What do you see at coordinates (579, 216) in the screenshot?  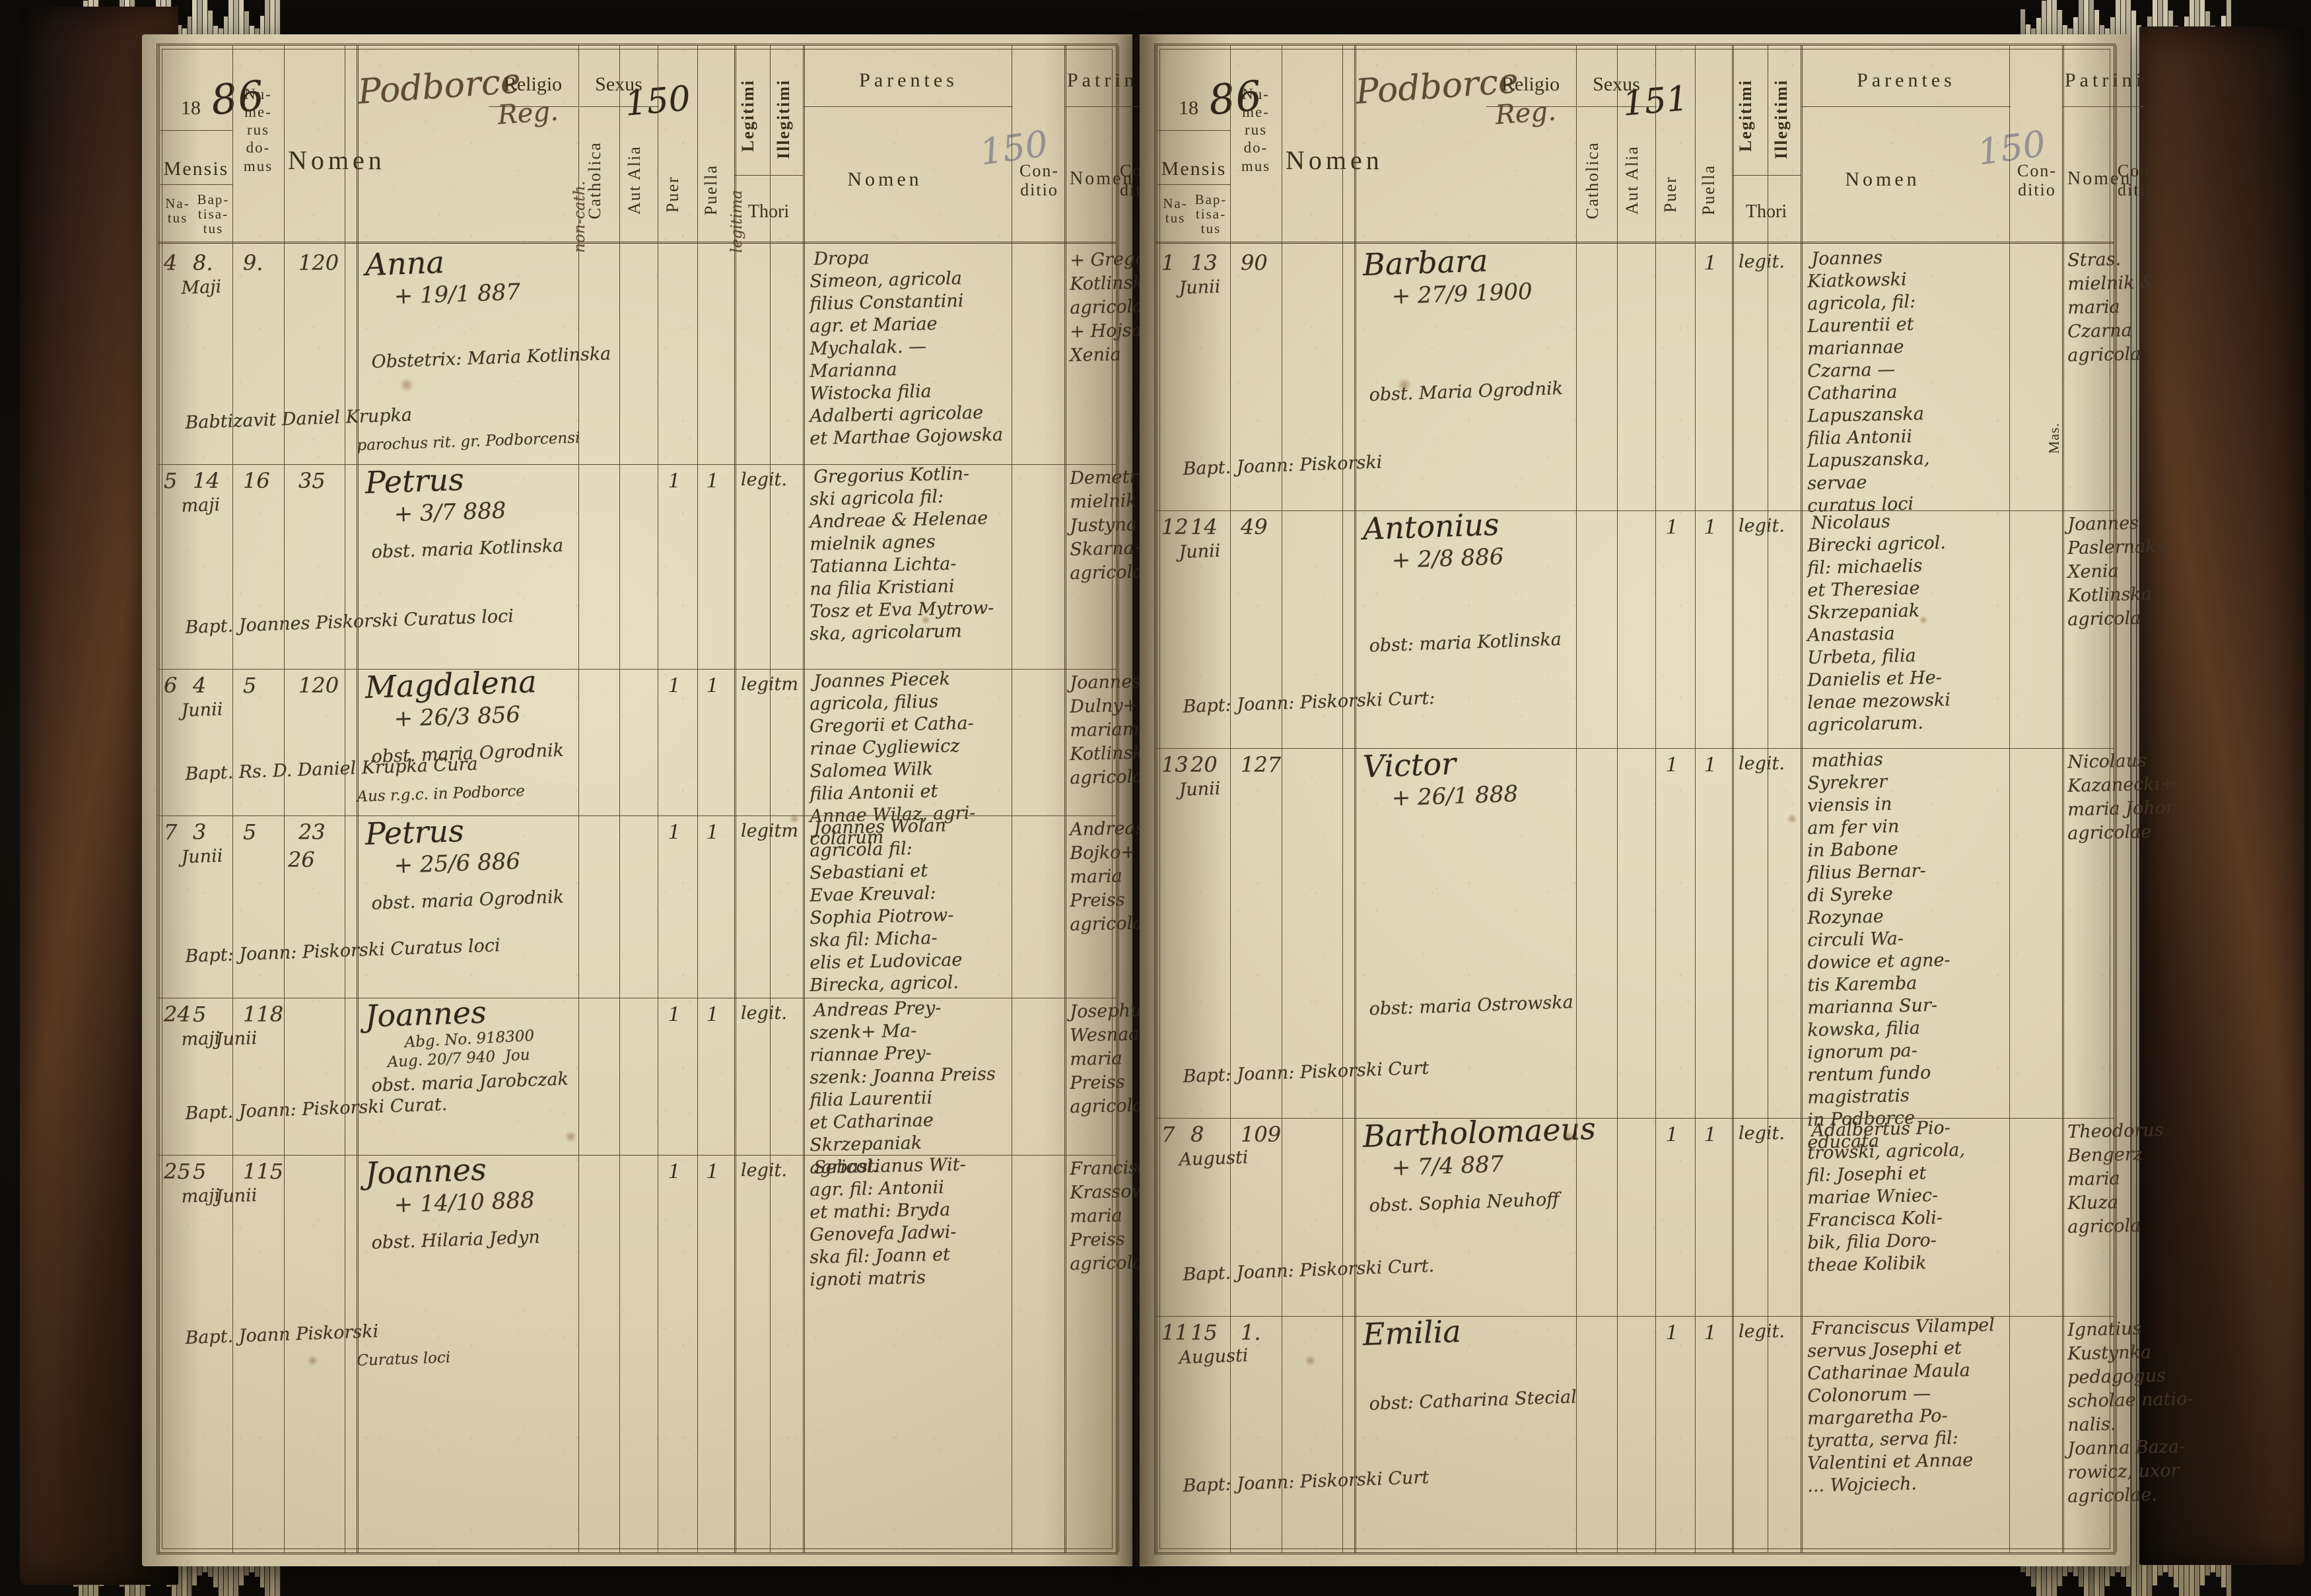 I see `cell-religio-mark: non-cath.` at bounding box center [579, 216].